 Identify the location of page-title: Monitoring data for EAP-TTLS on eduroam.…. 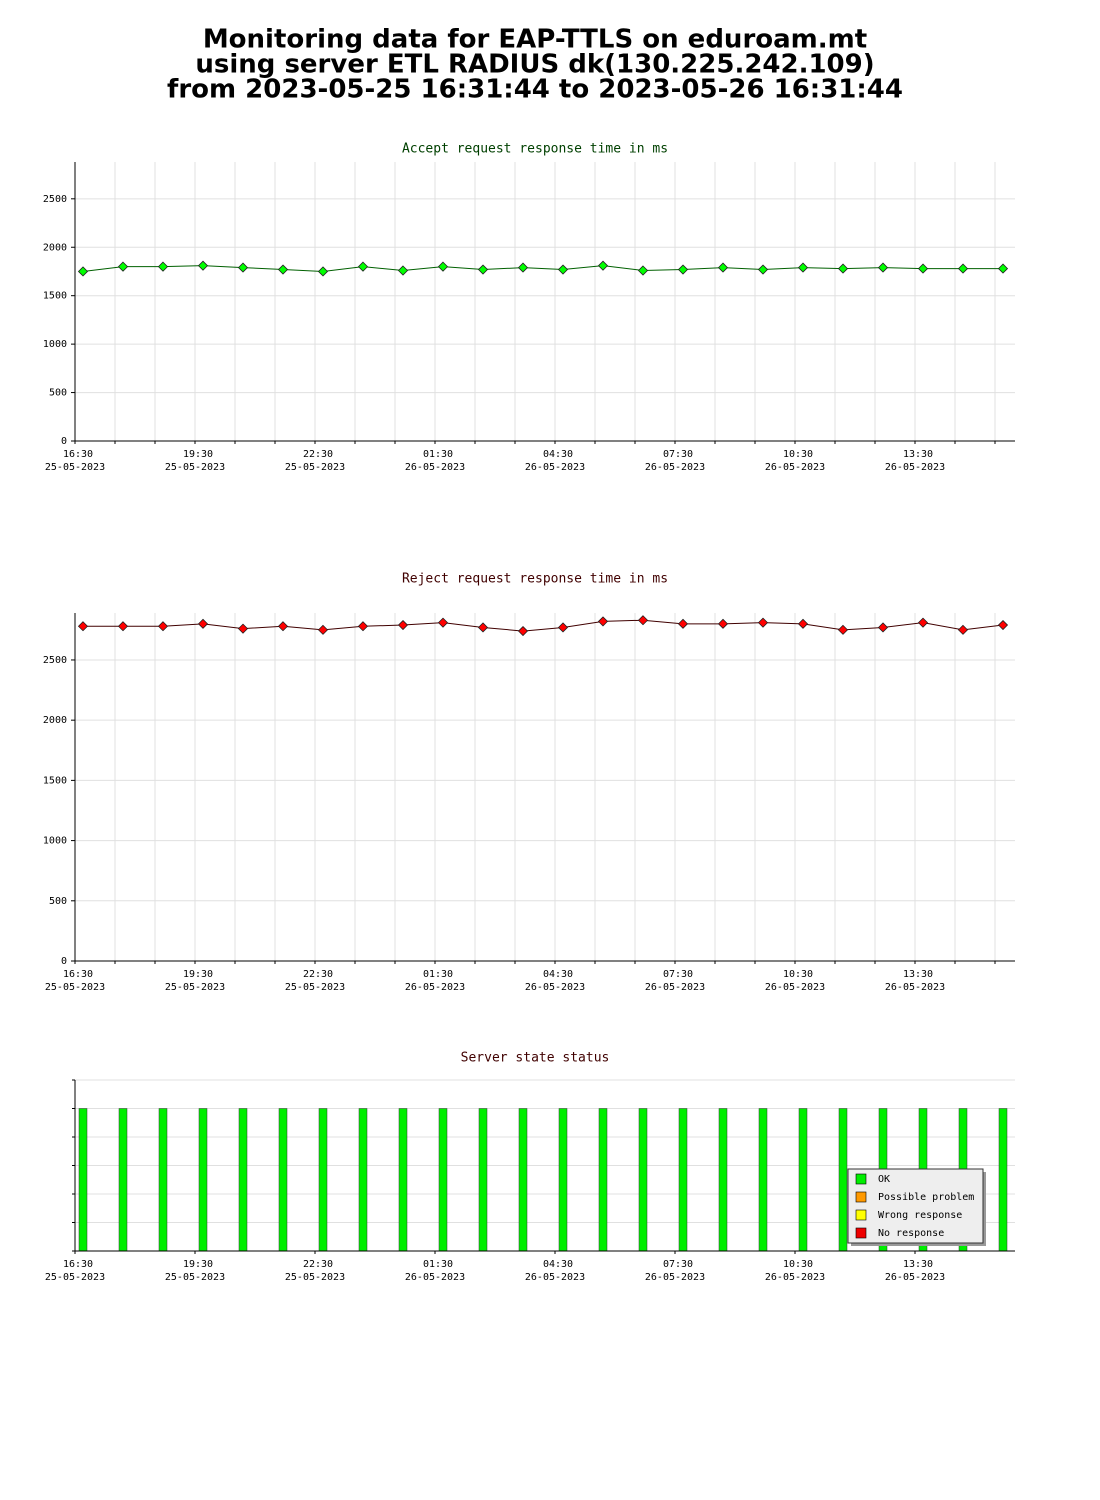
(535, 40).